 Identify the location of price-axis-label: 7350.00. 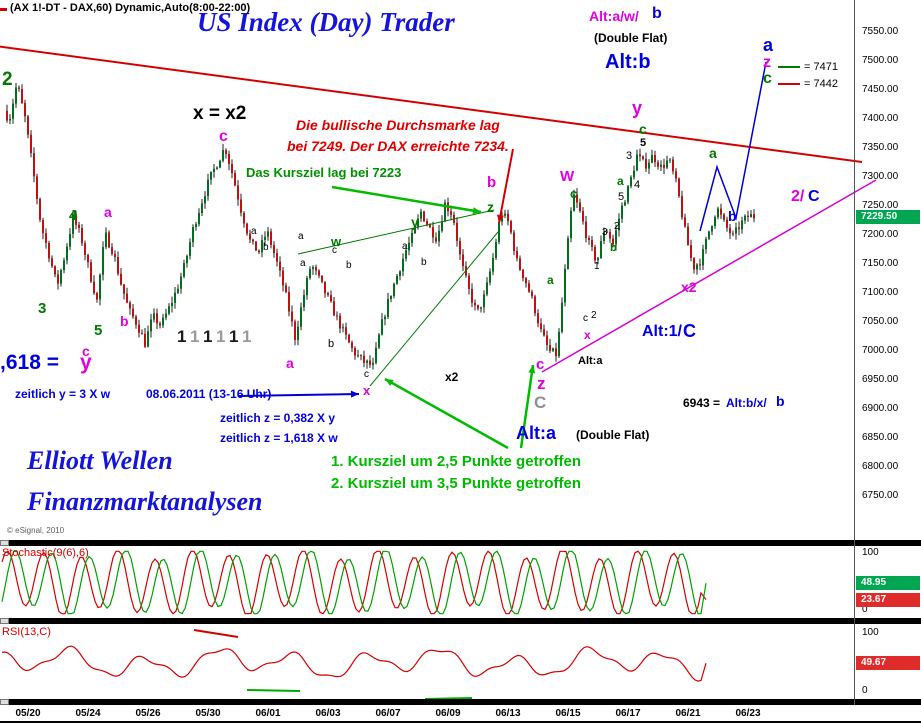
(880, 147).